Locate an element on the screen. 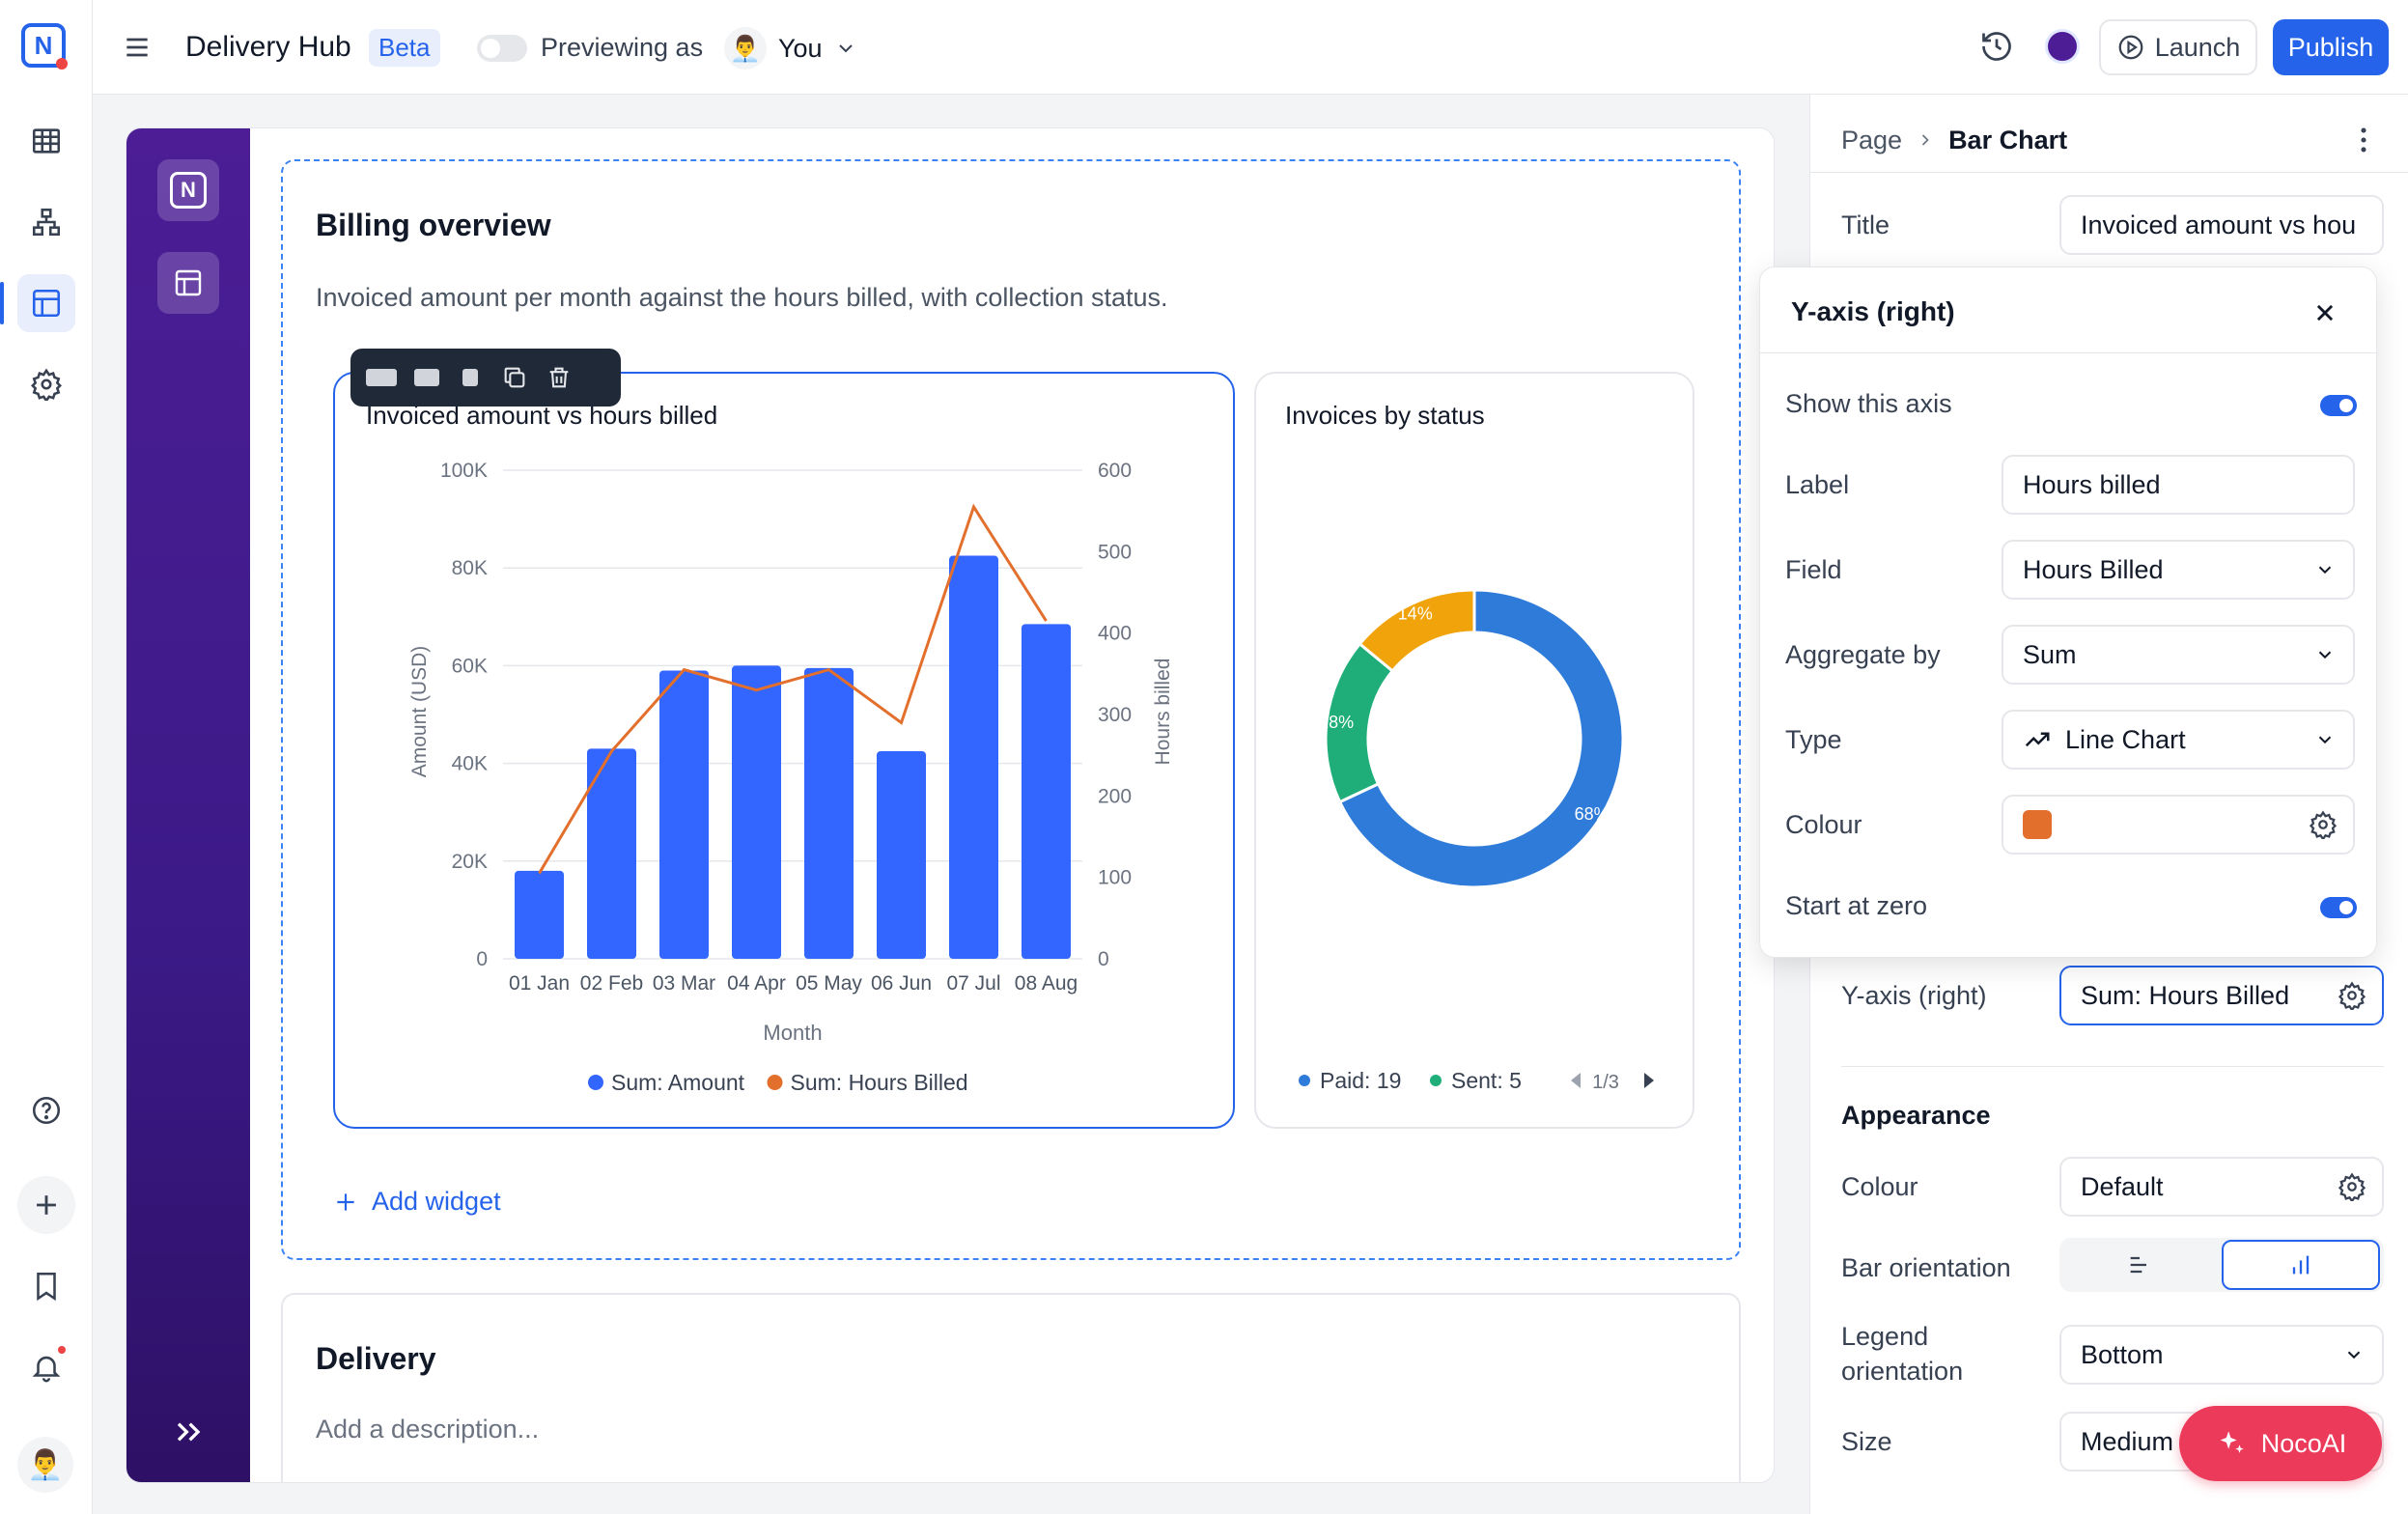  pages-icon is located at coordinates (37, 303).